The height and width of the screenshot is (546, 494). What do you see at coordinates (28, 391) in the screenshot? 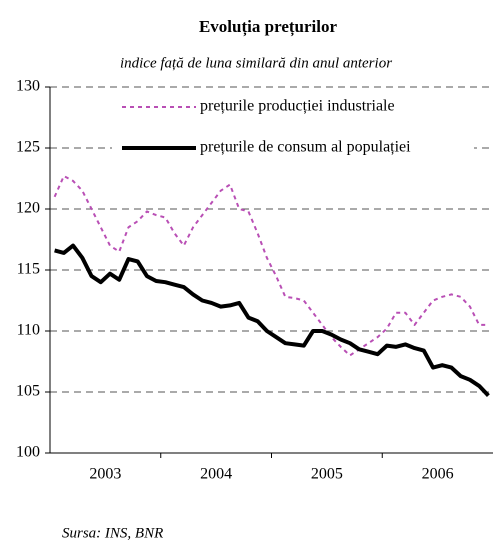
I see `y-tick-label: 105` at bounding box center [28, 391].